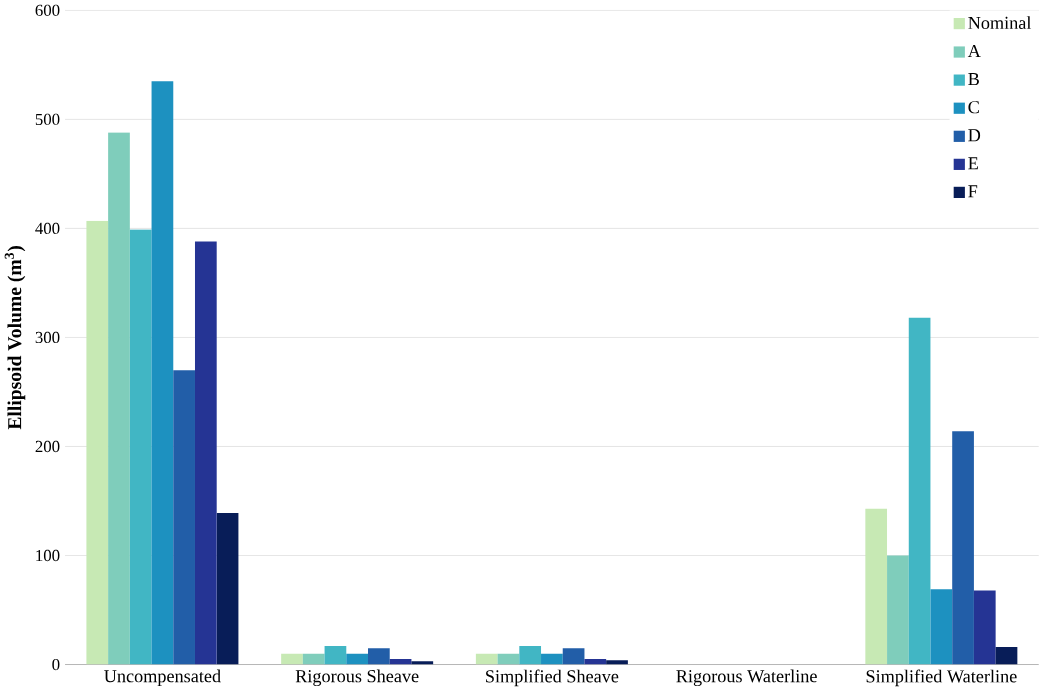  Describe the element at coordinates (973, 79) in the screenshot. I see `legend-label: B` at that location.